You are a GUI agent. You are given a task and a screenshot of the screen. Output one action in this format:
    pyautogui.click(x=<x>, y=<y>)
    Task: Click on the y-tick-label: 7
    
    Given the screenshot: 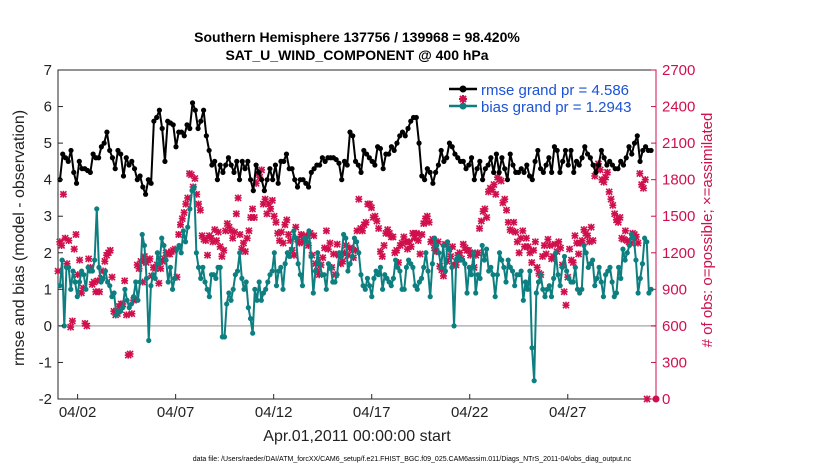 What is the action you would take?
    pyautogui.click(x=48, y=70)
    